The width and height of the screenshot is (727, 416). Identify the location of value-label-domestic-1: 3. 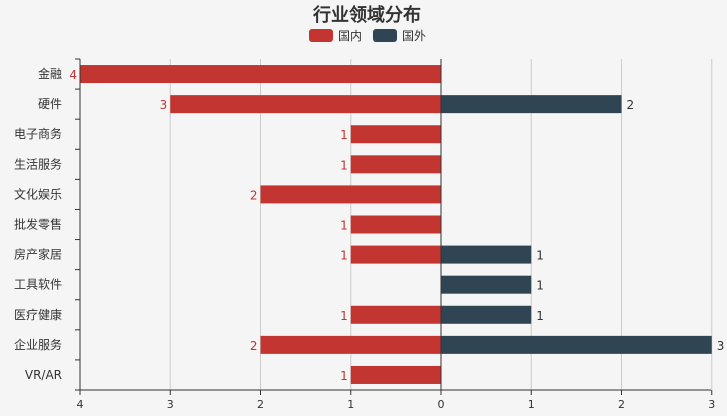
(164, 105).